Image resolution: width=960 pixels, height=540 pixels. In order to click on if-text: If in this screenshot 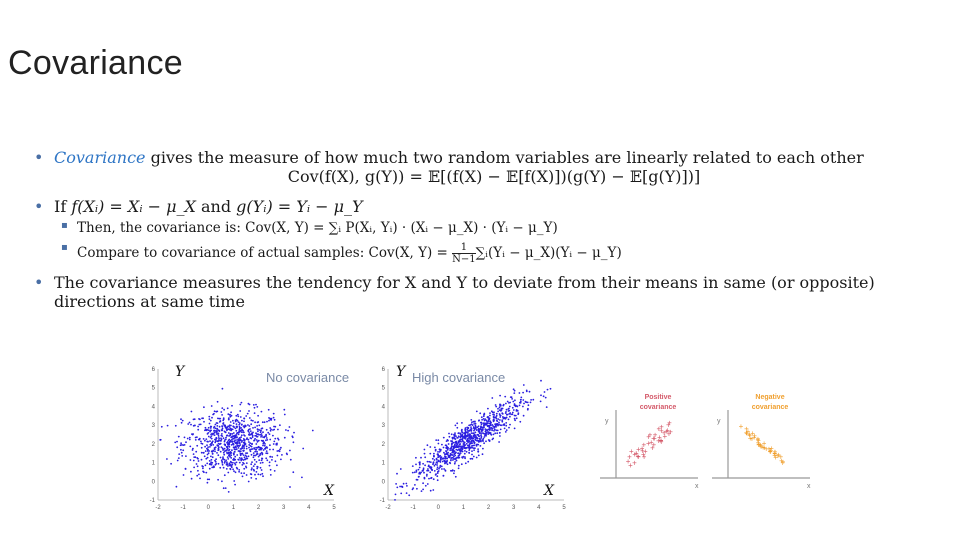, I will do `click(63, 207)`.